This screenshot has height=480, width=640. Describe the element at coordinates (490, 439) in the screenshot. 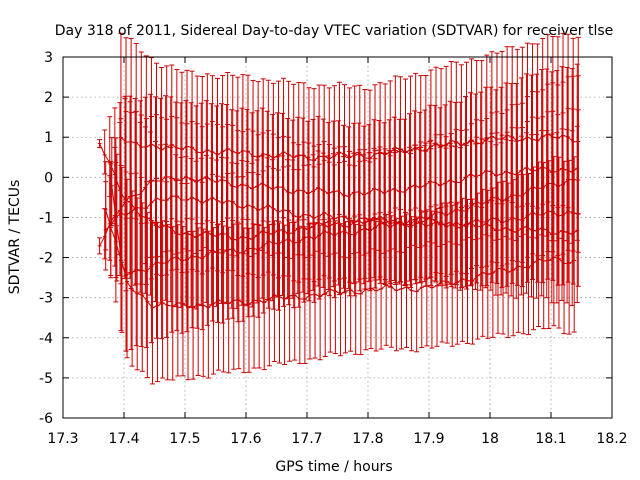

I see `x-tick-label: 18` at that location.